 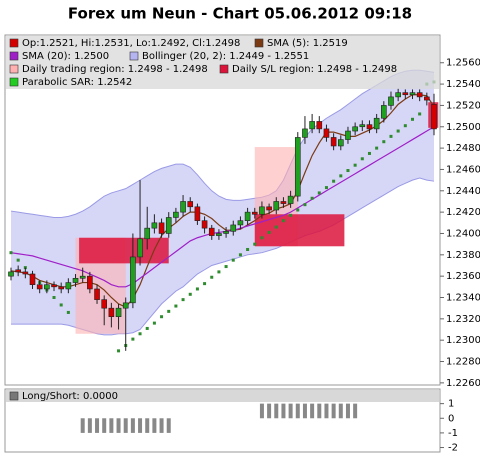 I want to click on y-tick-label: 1.2440, so click(x=463, y=191).